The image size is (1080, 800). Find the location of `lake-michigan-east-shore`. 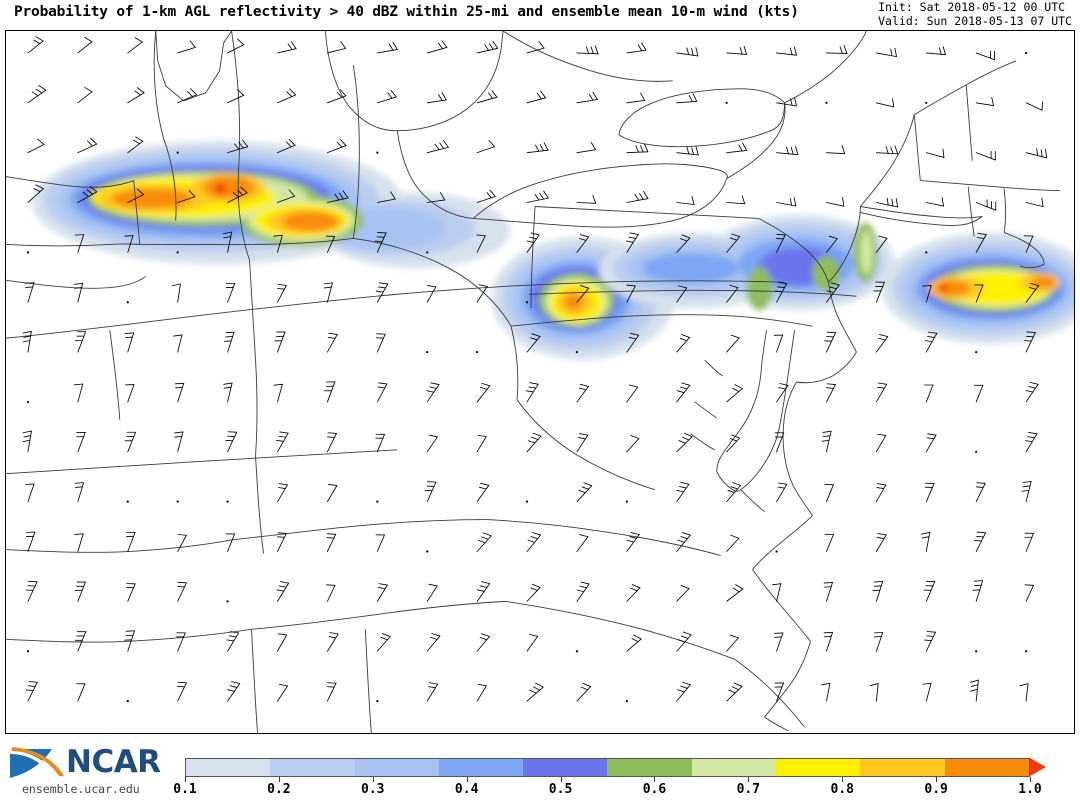

lake-michigan-east-shore is located at coordinates (240, 146).